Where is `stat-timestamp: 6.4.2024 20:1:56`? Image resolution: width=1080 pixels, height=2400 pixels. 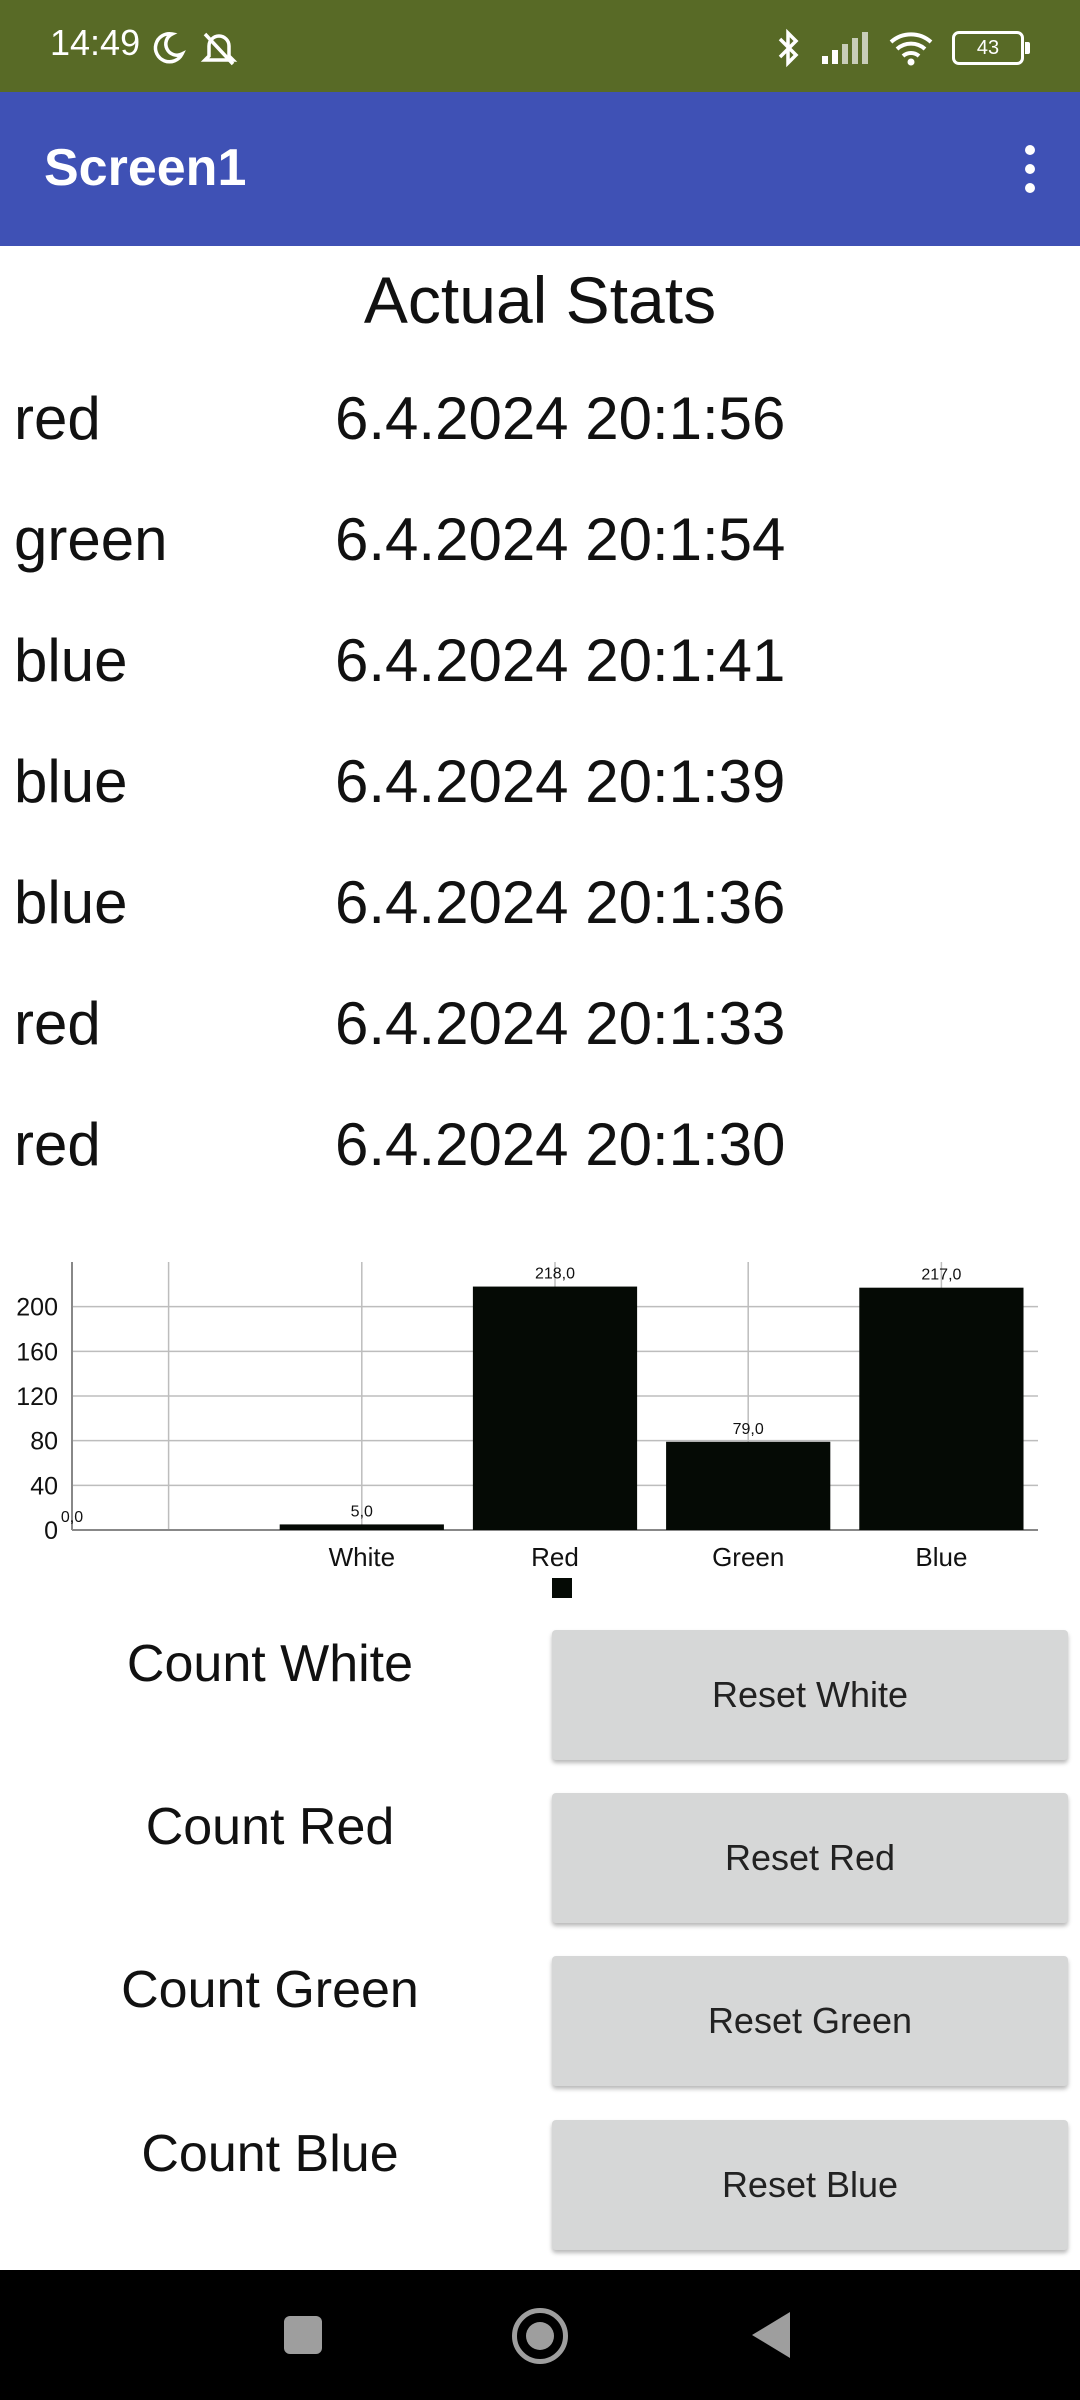 stat-timestamp: 6.4.2024 20:1:56 is located at coordinates (560, 418).